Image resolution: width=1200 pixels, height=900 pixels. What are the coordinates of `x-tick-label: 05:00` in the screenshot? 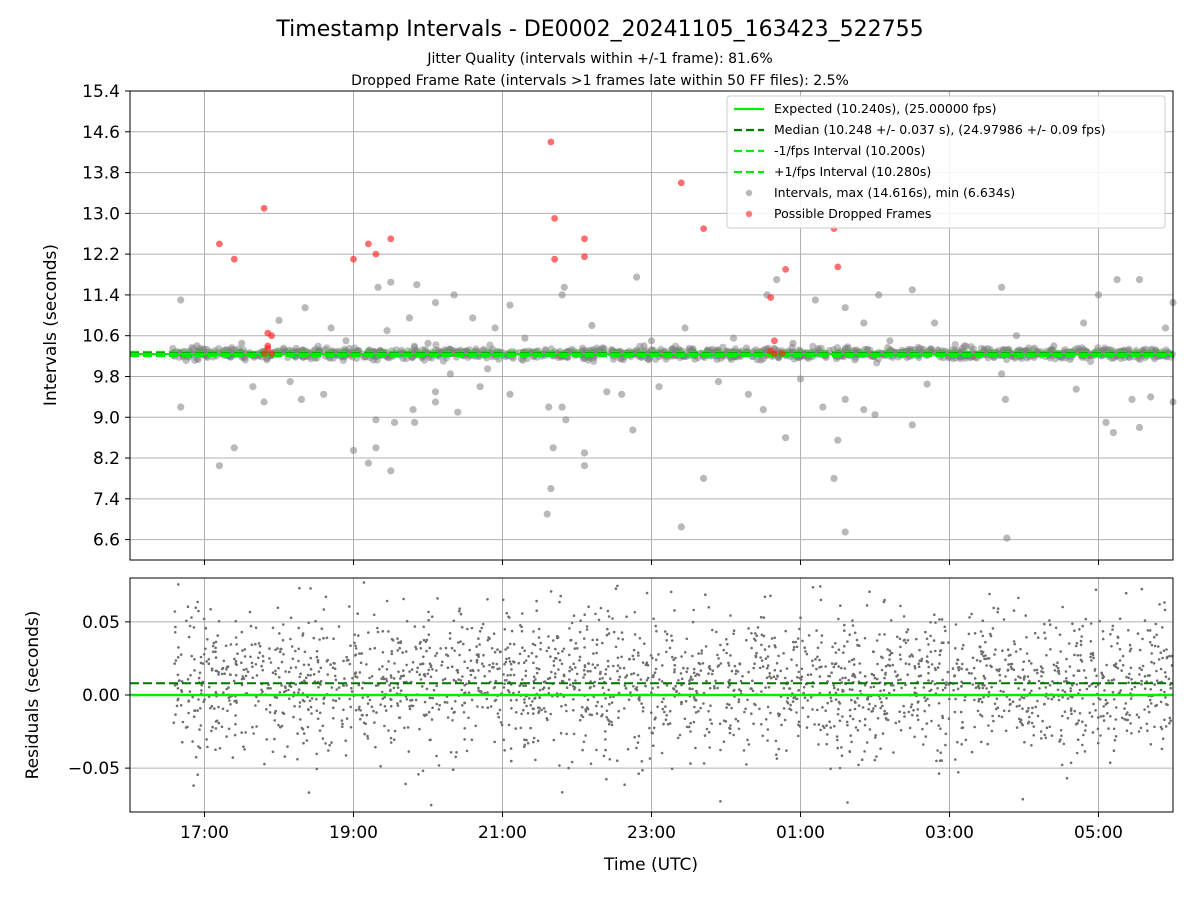 It's located at (1098, 833).